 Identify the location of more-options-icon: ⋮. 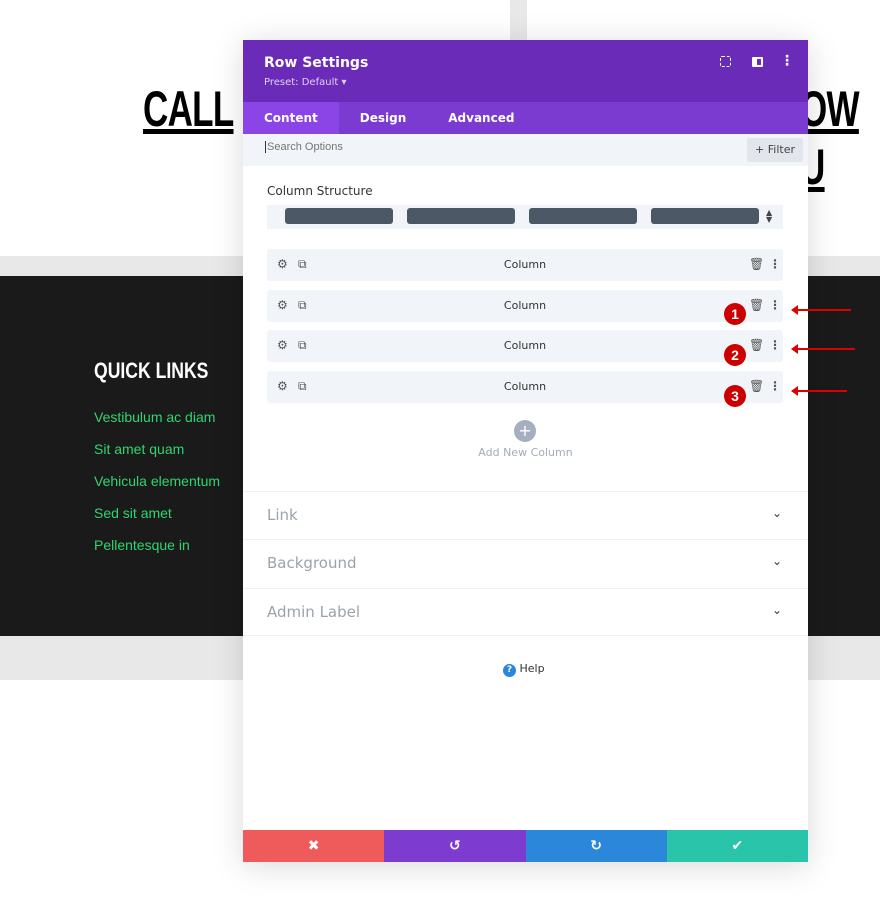
(787, 61).